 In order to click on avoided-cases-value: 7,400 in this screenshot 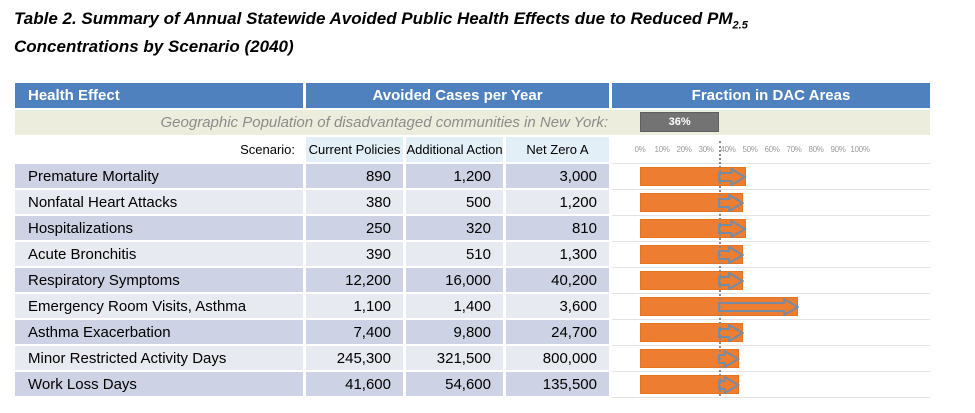, I will do `click(354, 333)`.